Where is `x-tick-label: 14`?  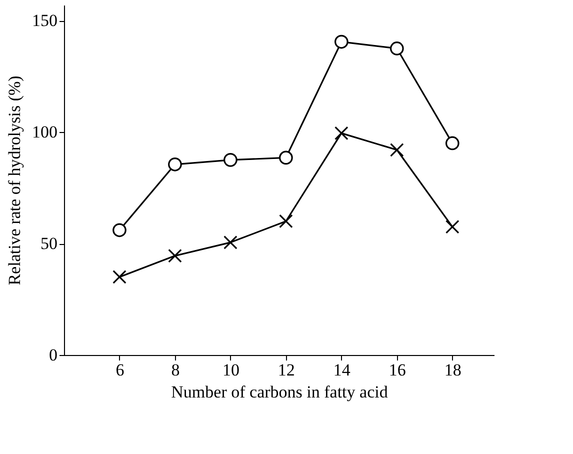
x-tick-label: 14 is located at coordinates (342, 370).